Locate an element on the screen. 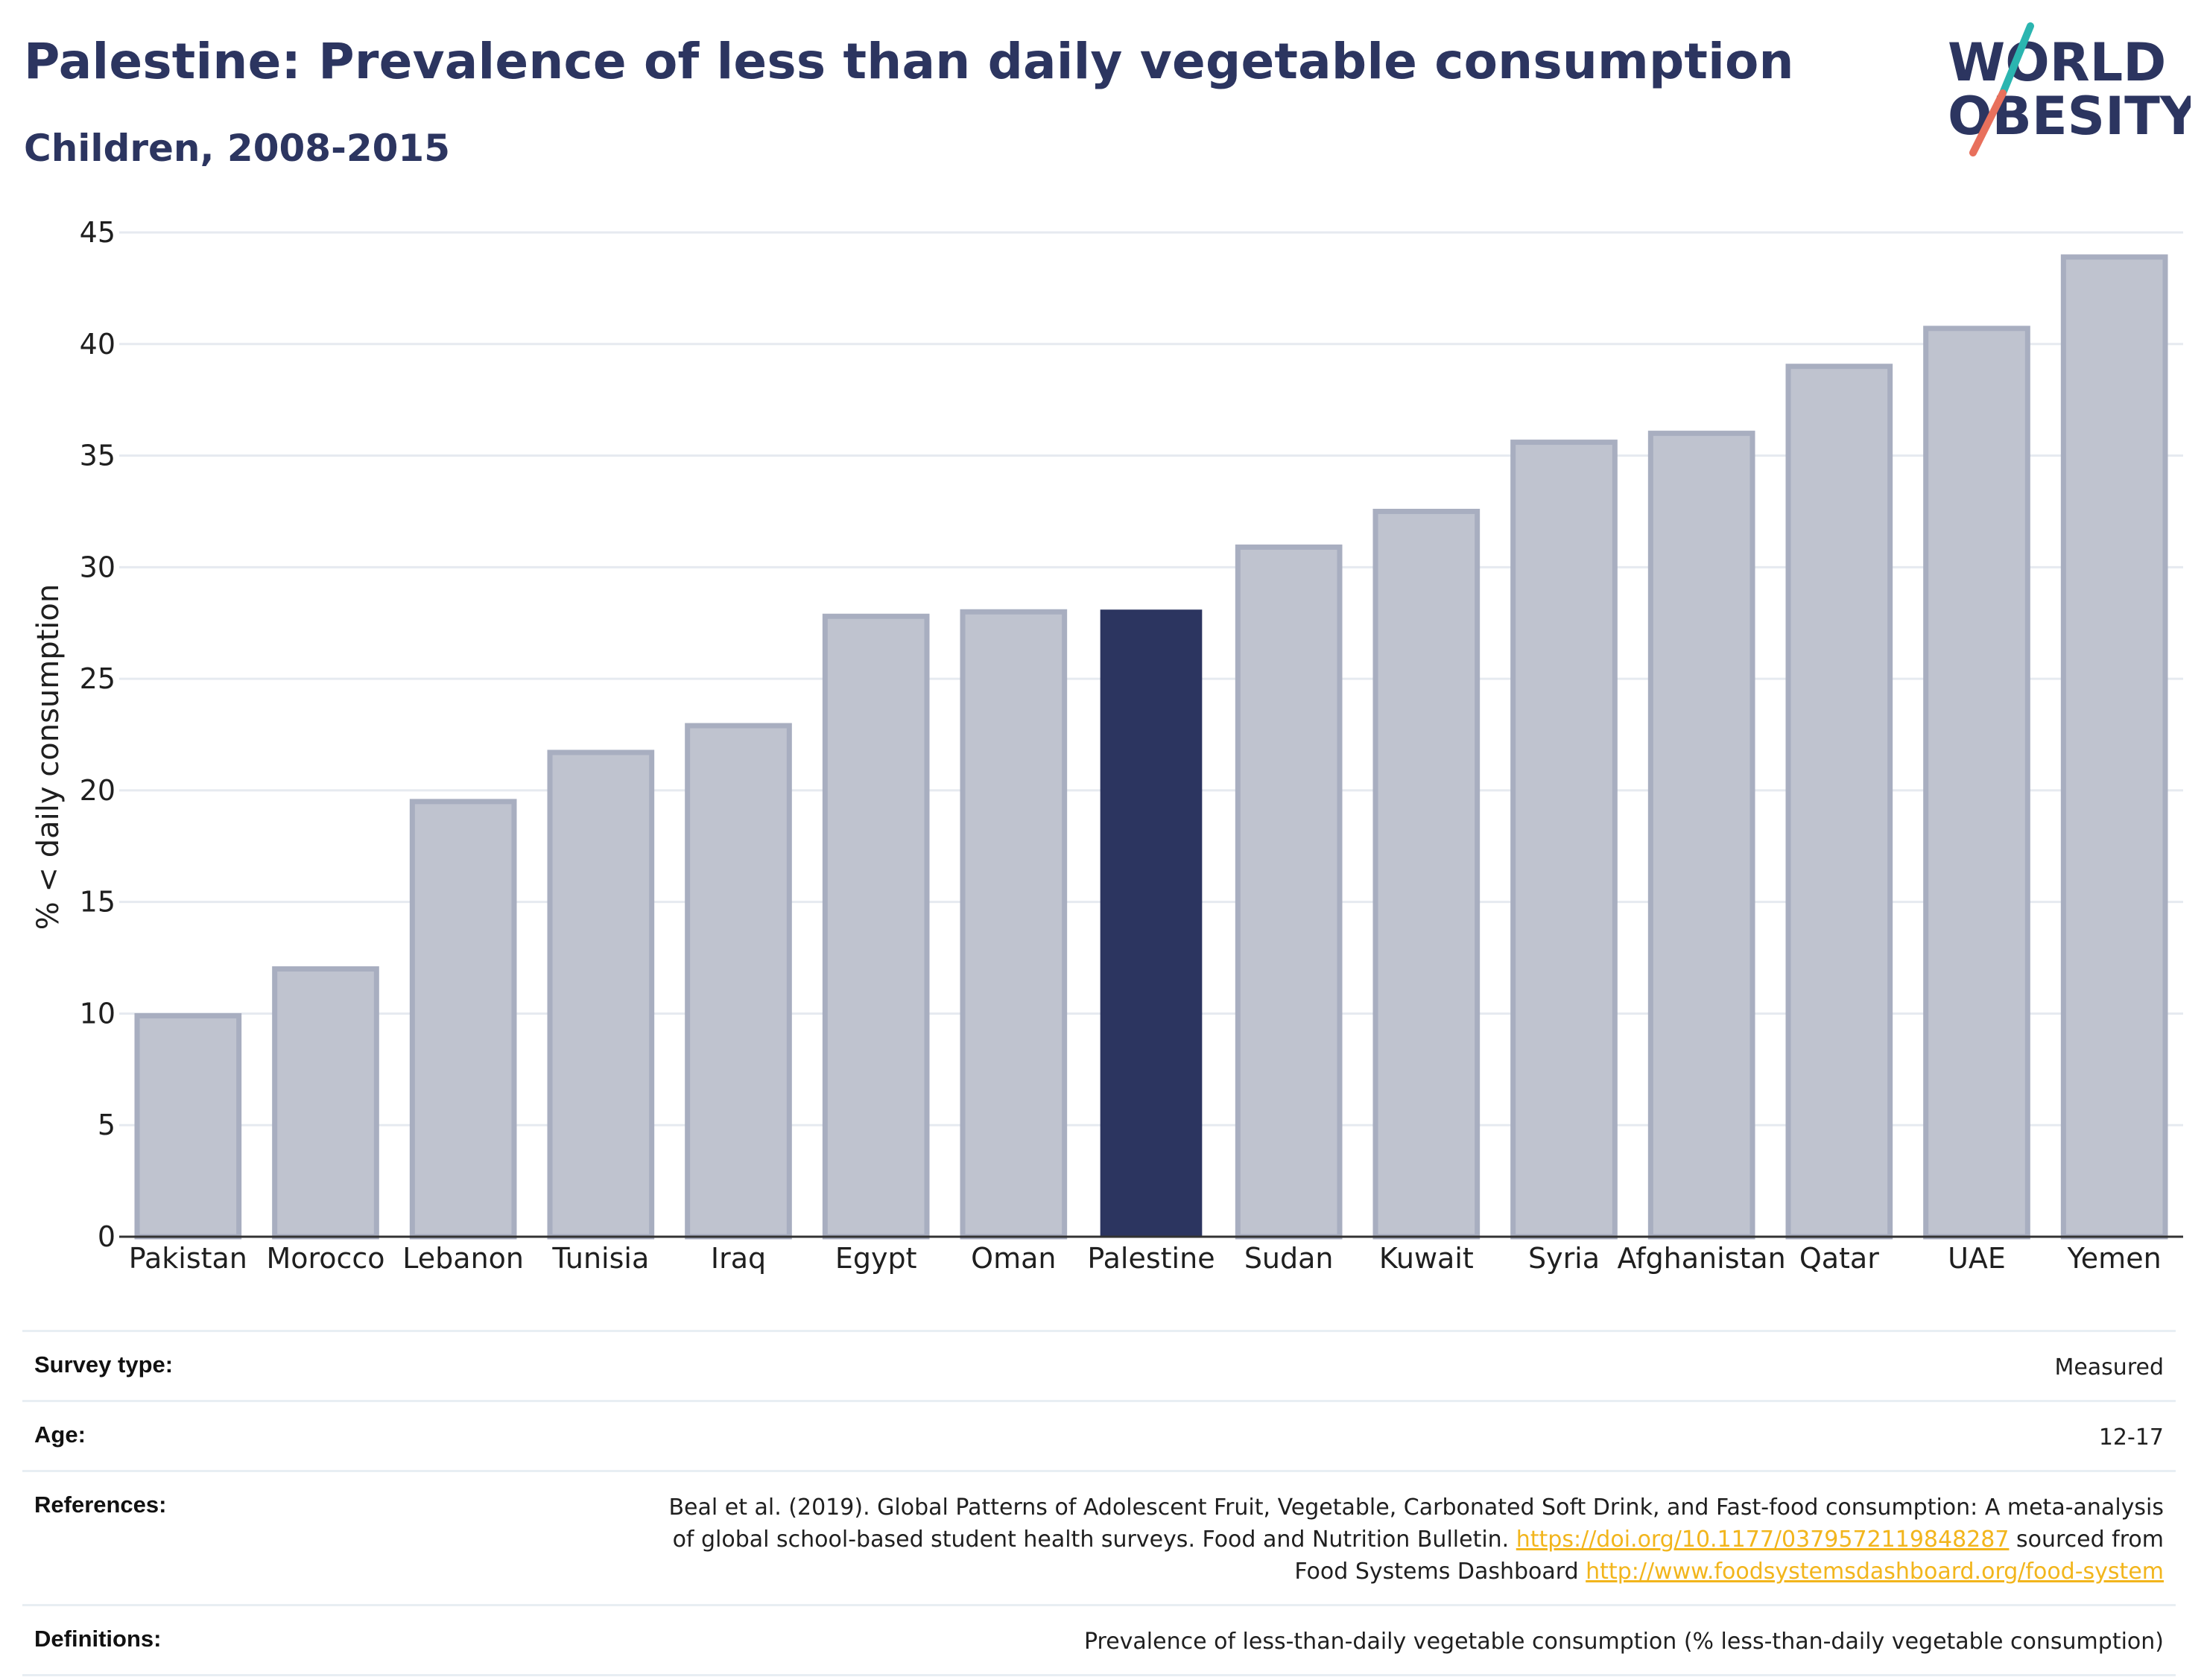 The height and width of the screenshot is (1680, 2204). doi-link: https://doi.org/10.1177/0379572119848287 is located at coordinates (1763, 1540).